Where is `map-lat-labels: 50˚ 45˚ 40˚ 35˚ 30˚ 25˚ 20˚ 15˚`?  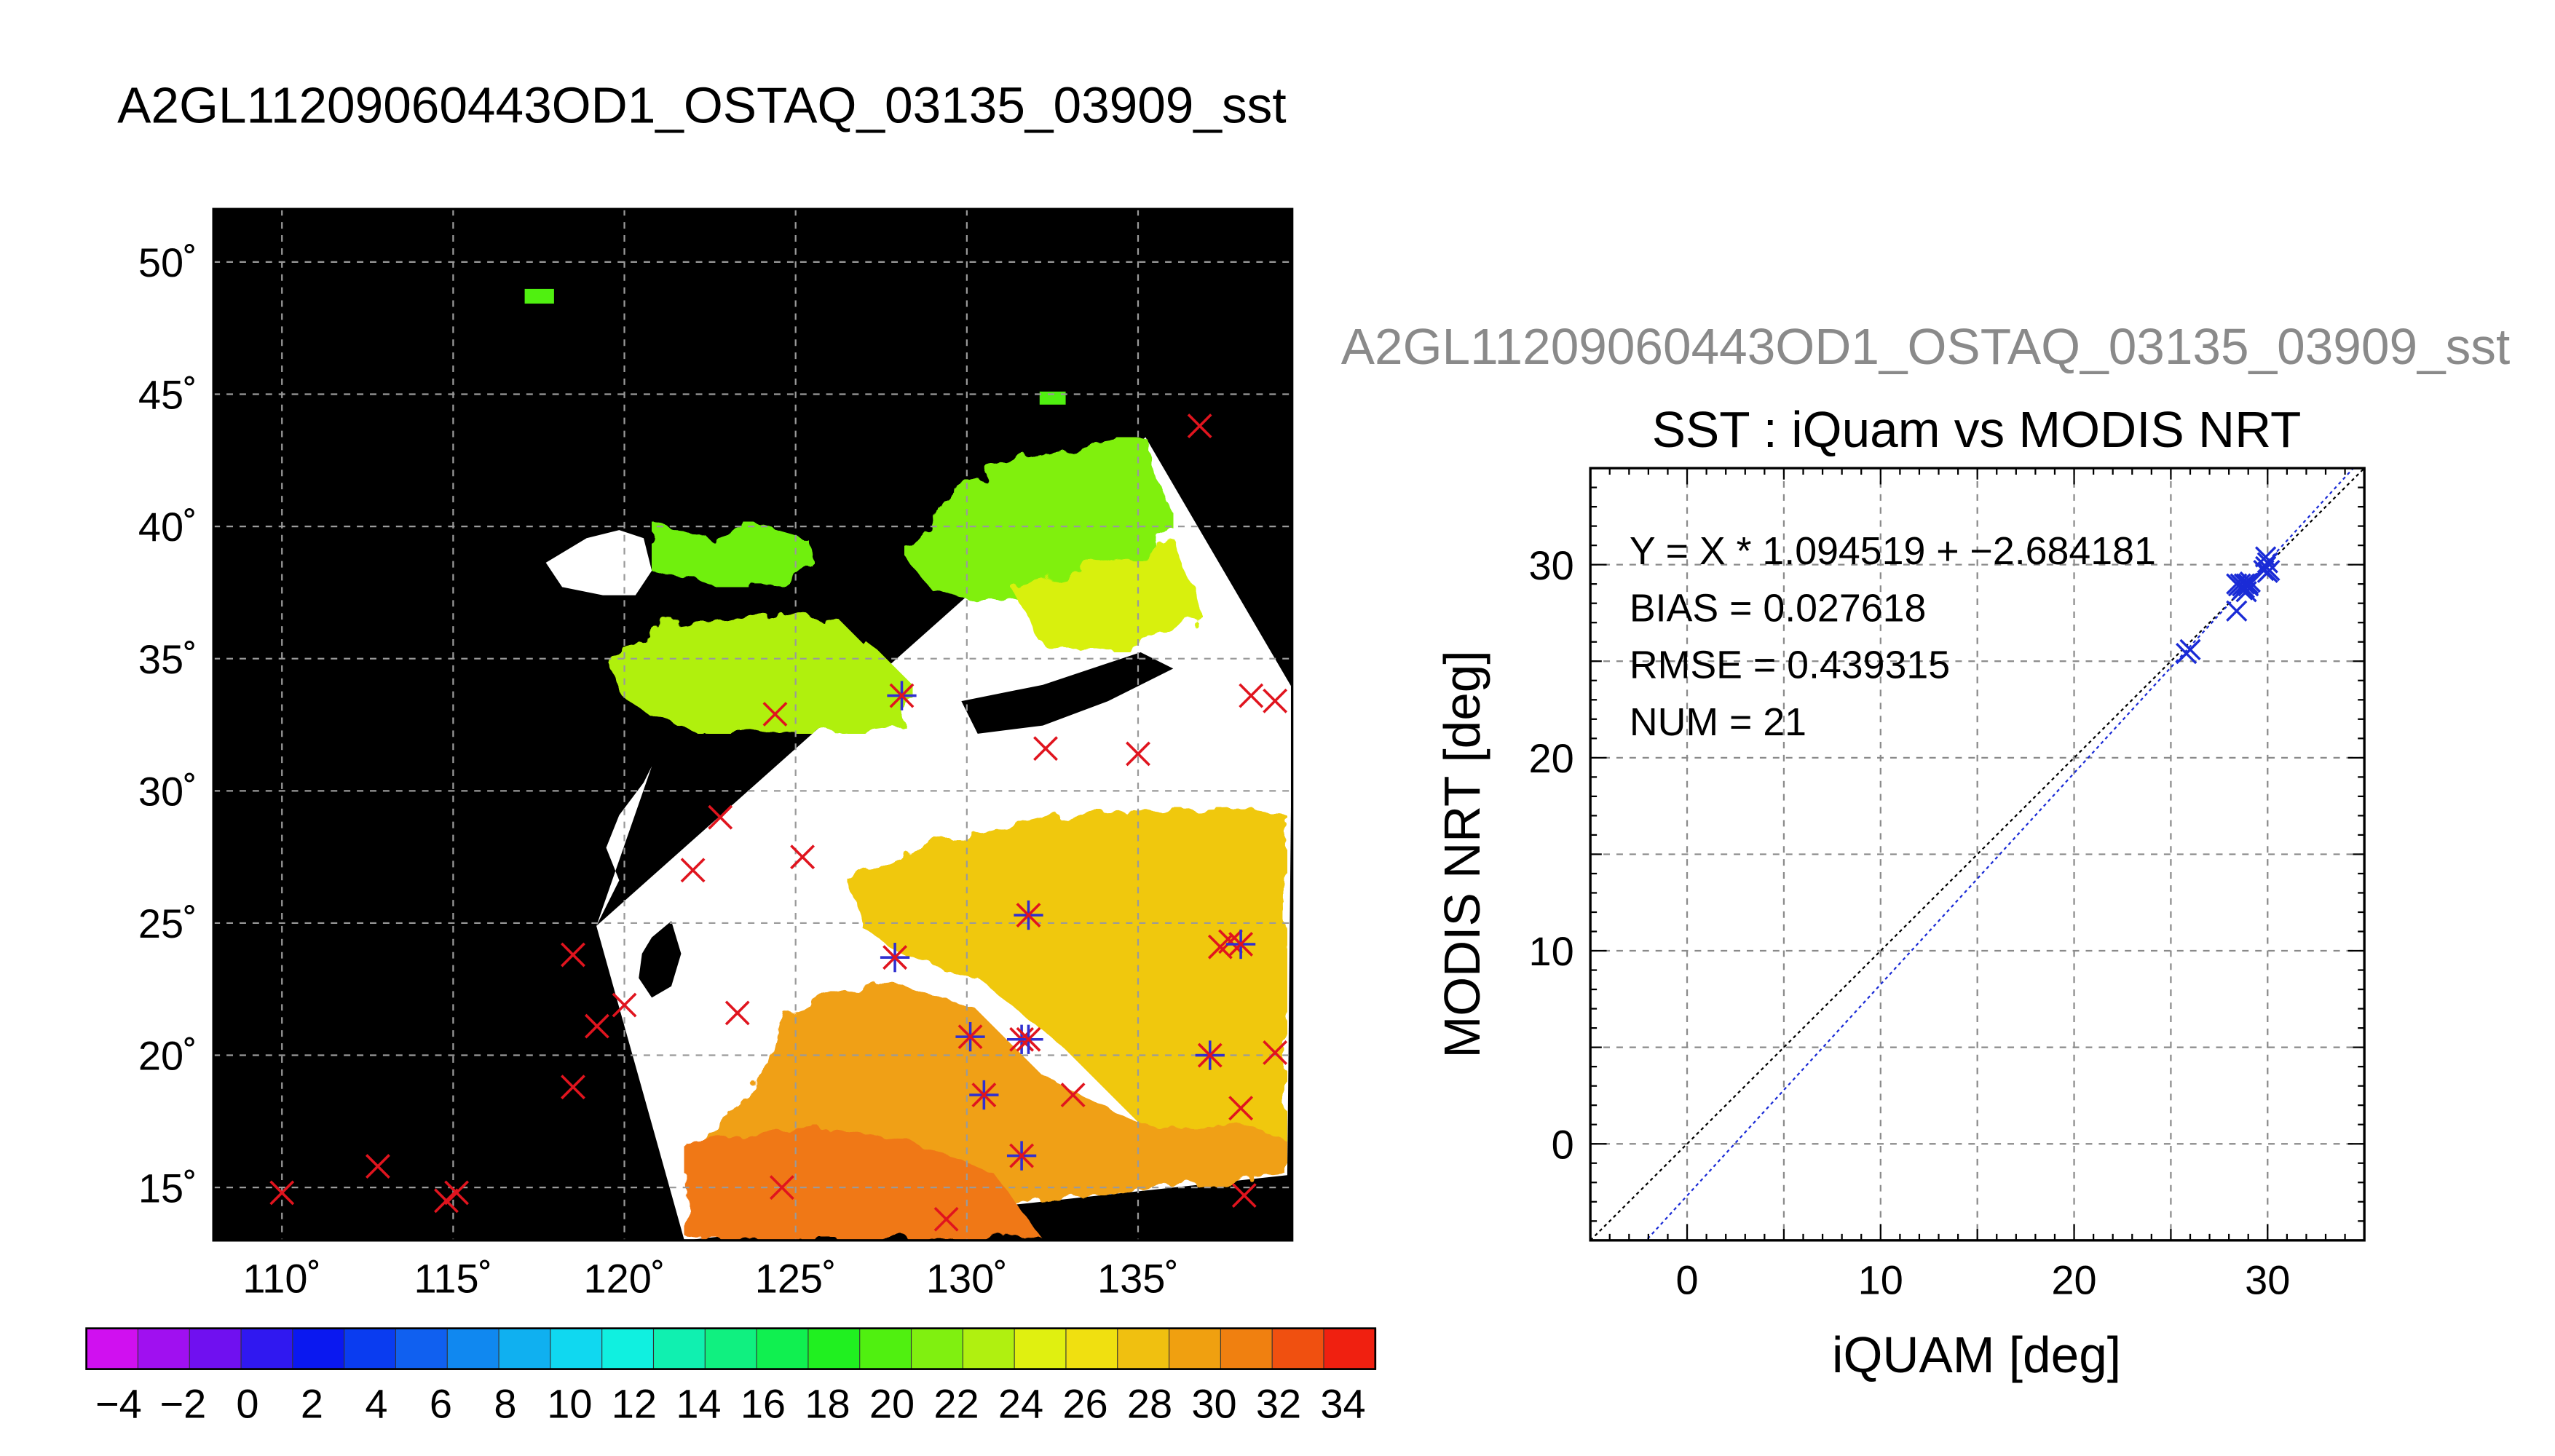
map-lat-labels: 50˚ 45˚ 40˚ 35˚ 30˚ 25˚ 20˚ 15˚ is located at coordinates (167, 725).